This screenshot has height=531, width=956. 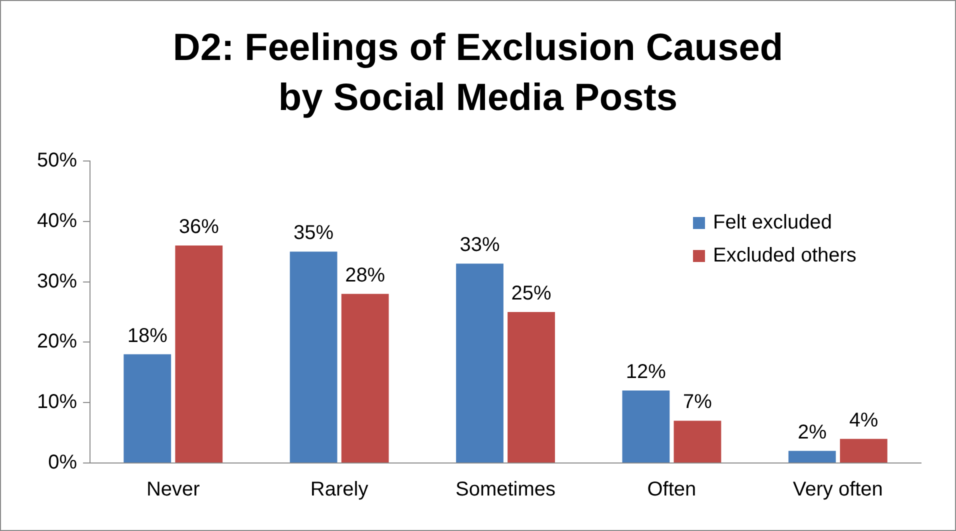 I want to click on data-label: 18%, so click(x=147, y=335).